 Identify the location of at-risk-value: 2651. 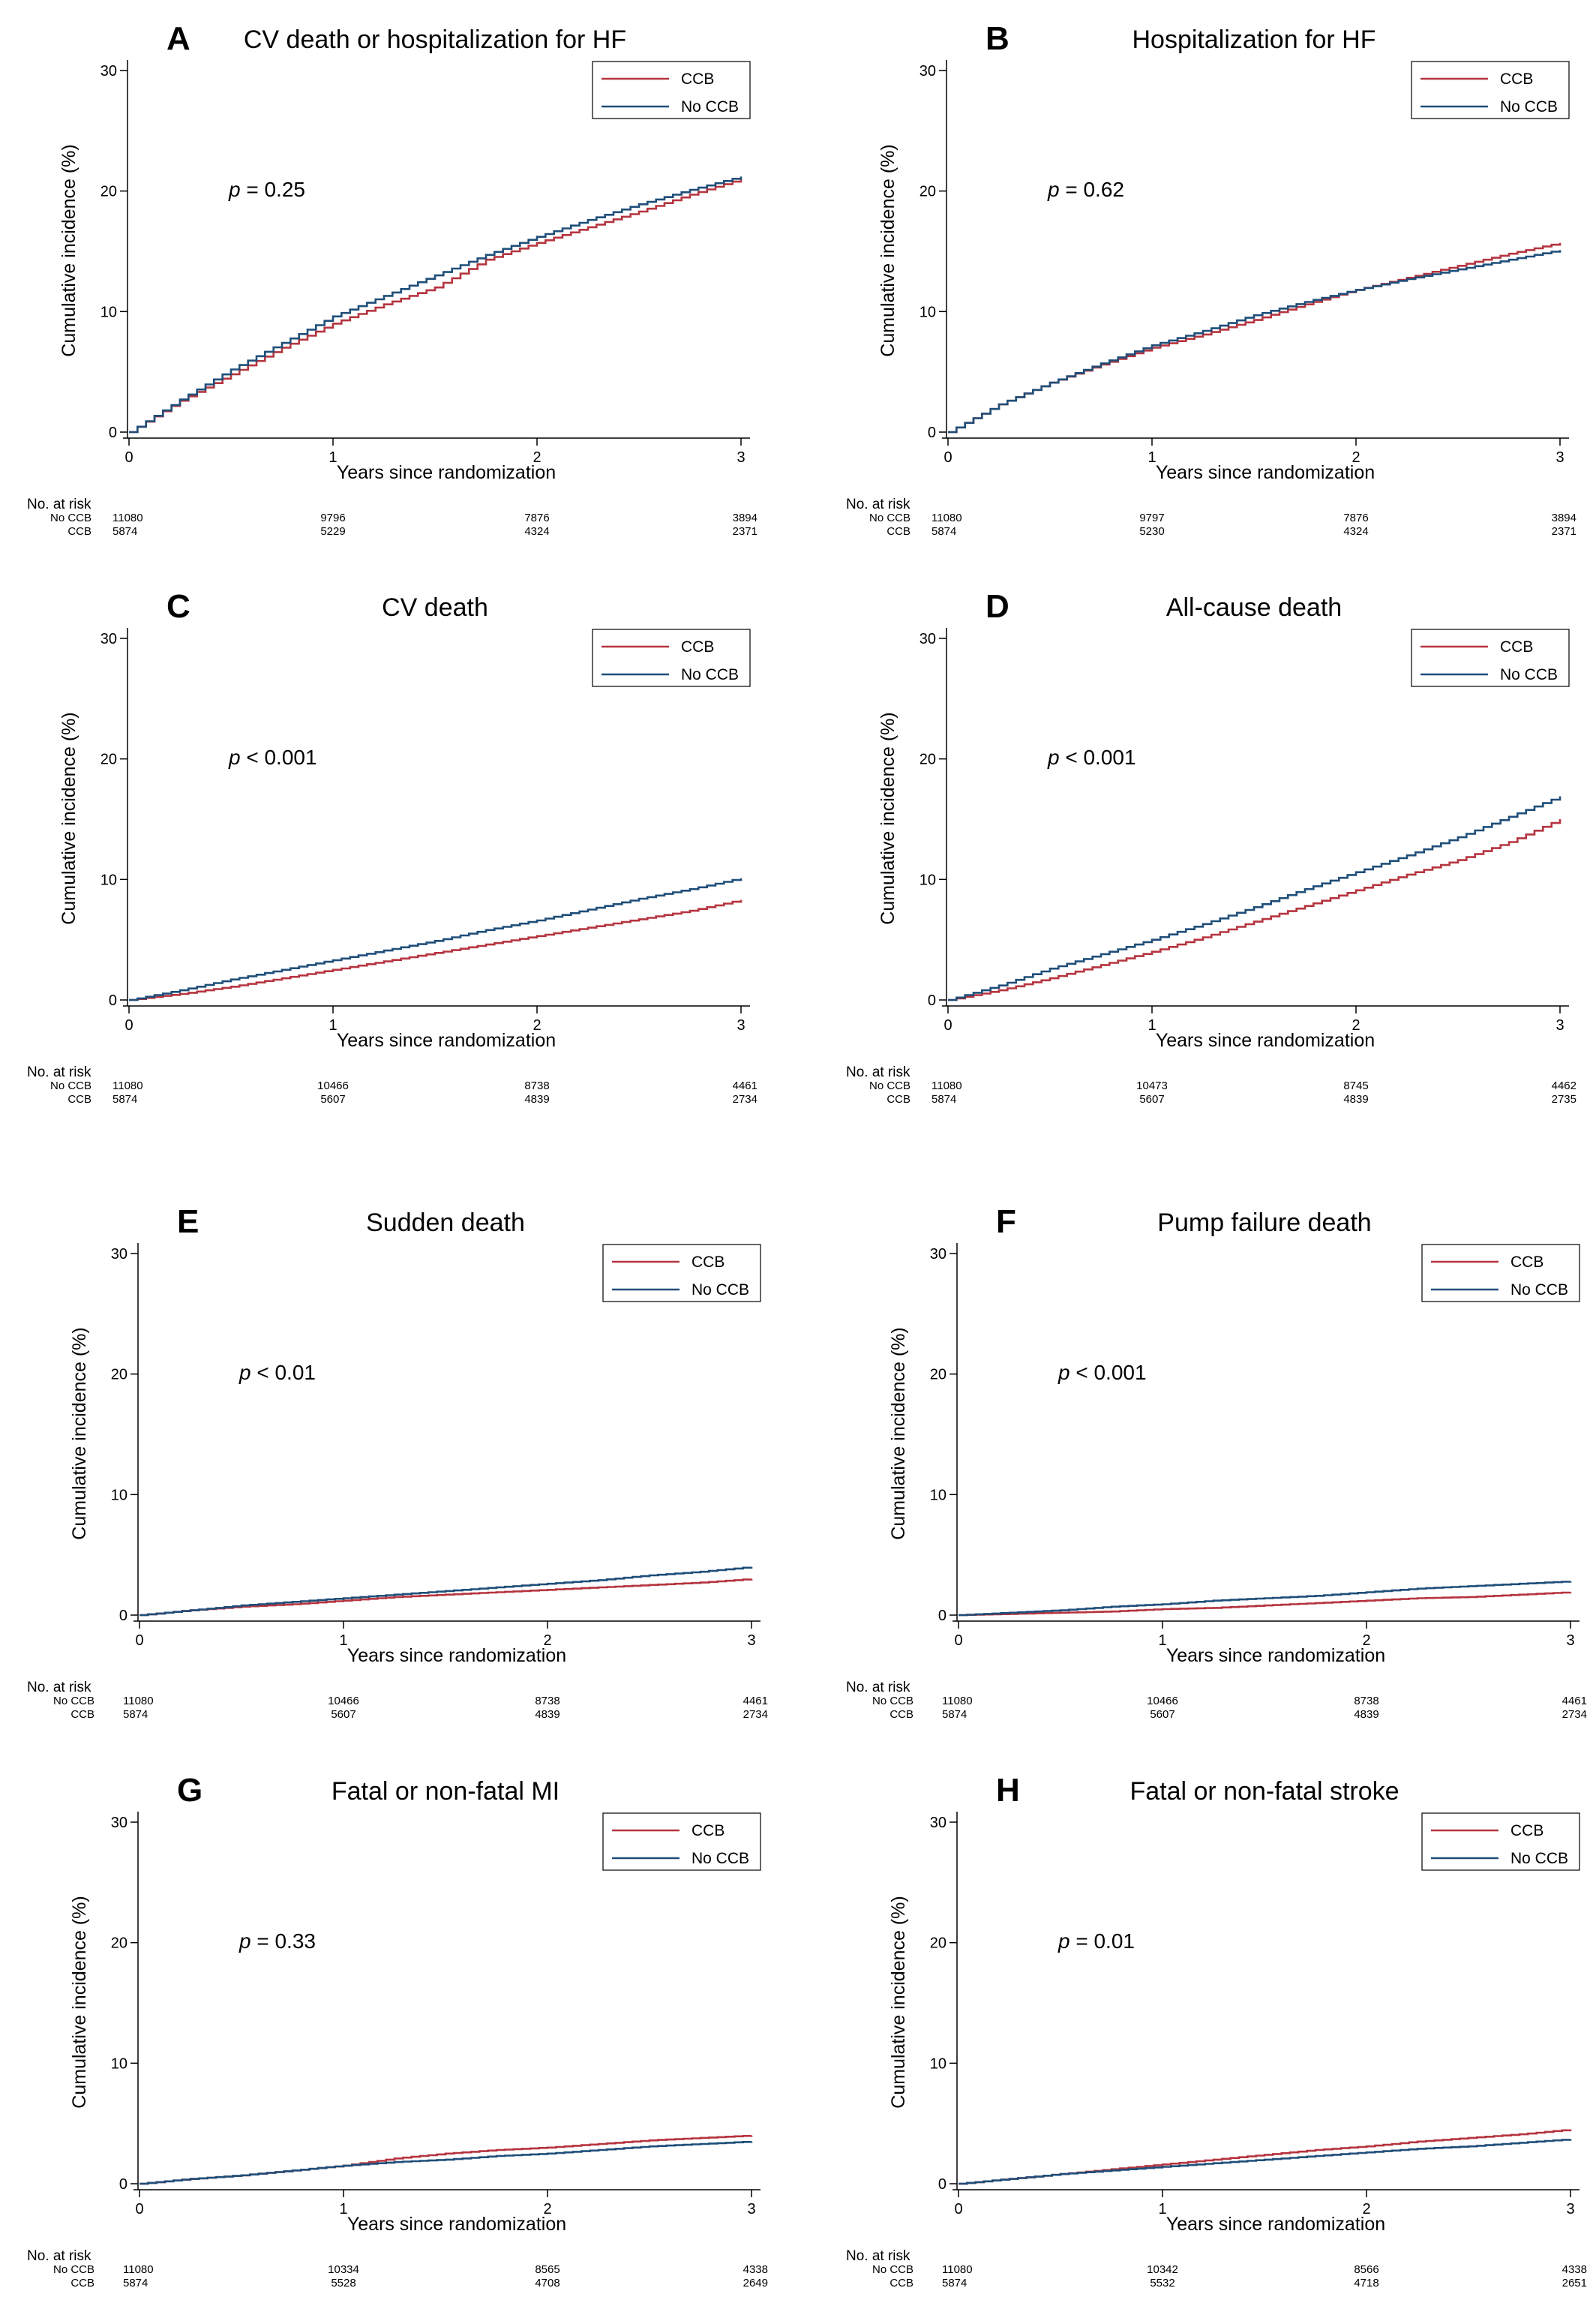
(1574, 2283).